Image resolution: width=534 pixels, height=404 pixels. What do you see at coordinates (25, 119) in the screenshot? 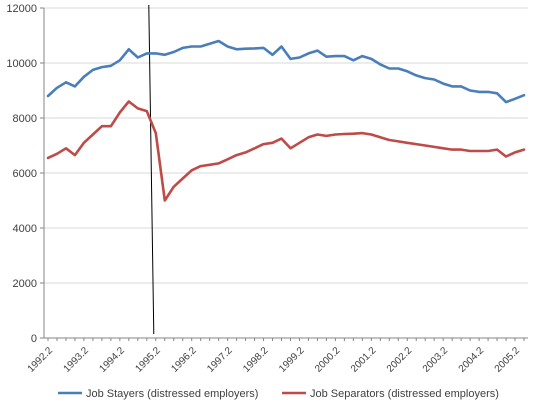
I see `y-tick-label: 8000` at bounding box center [25, 119].